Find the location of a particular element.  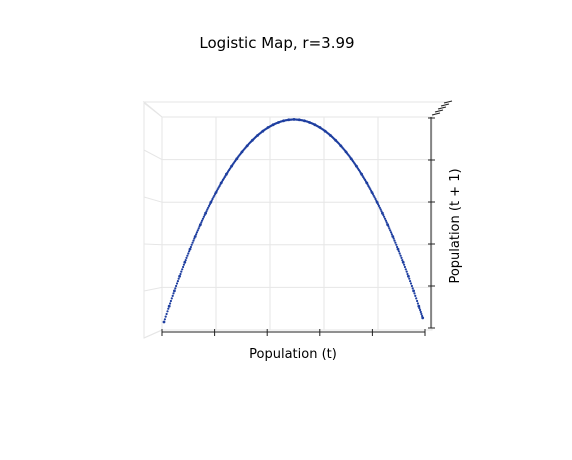

left-pane is located at coordinates (153, 219).